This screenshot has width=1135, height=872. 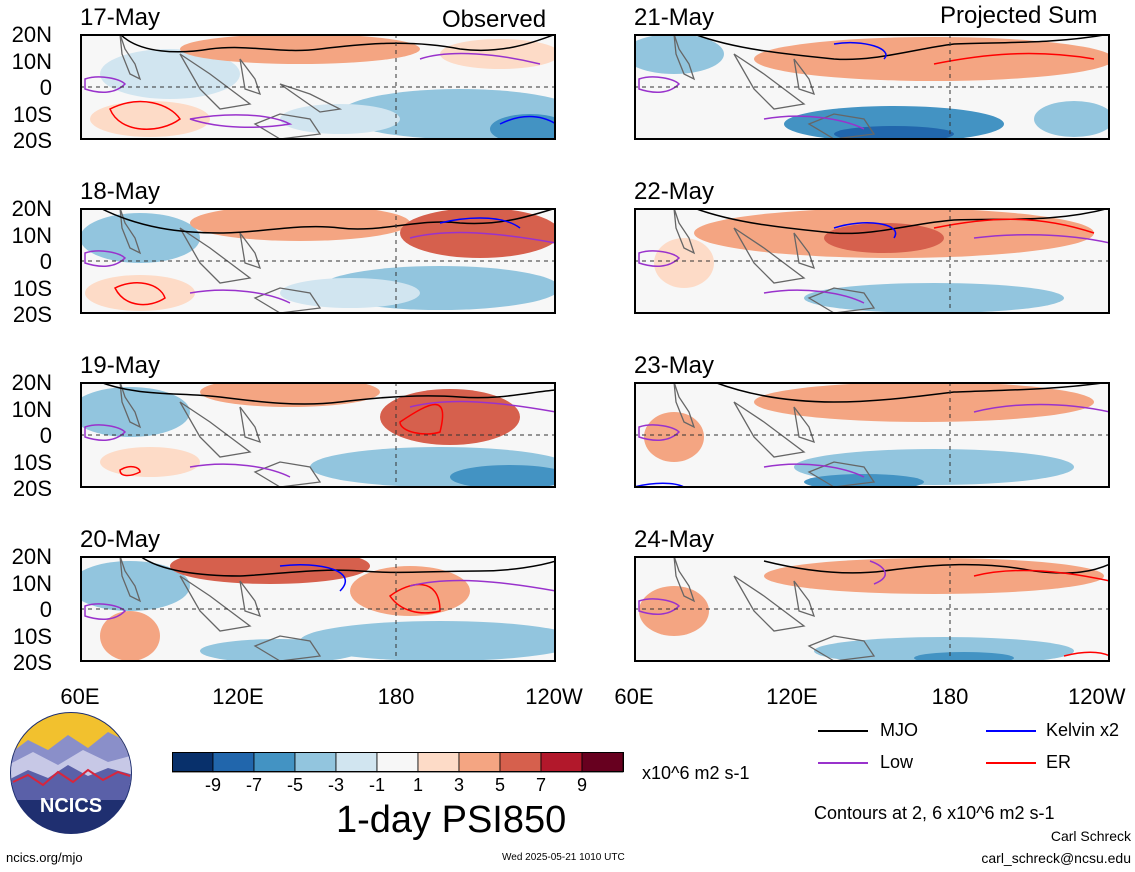 What do you see at coordinates (899, 730) in the screenshot?
I see `legend-label-mjo: MJO` at bounding box center [899, 730].